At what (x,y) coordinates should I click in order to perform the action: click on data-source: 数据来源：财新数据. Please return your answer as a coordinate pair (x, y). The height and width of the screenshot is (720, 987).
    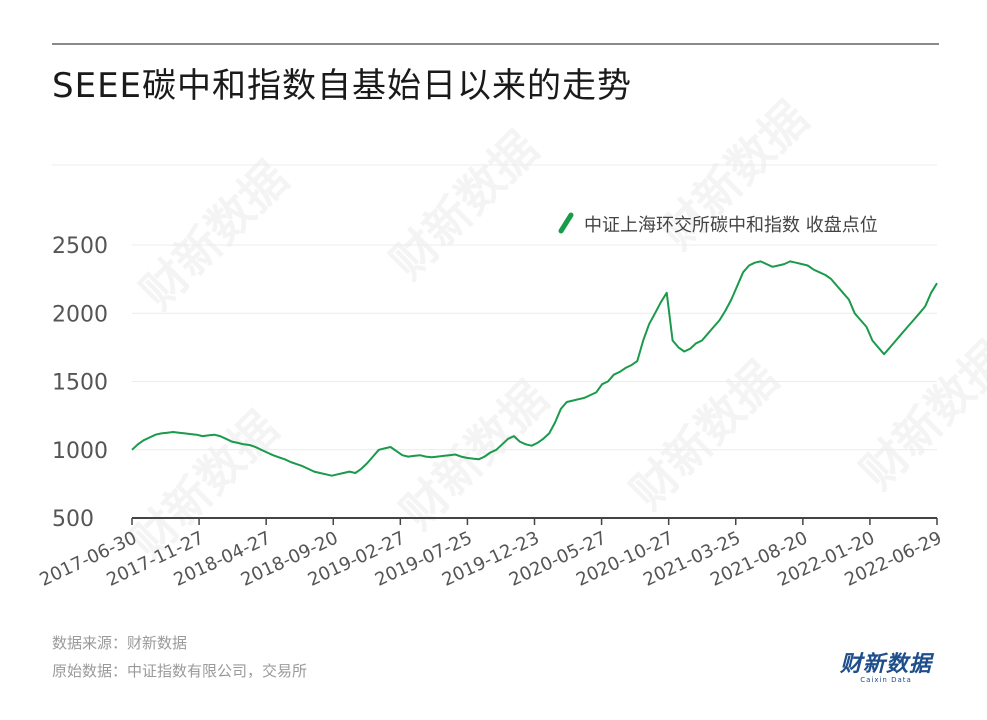
    Looking at the image, I should click on (119, 642).